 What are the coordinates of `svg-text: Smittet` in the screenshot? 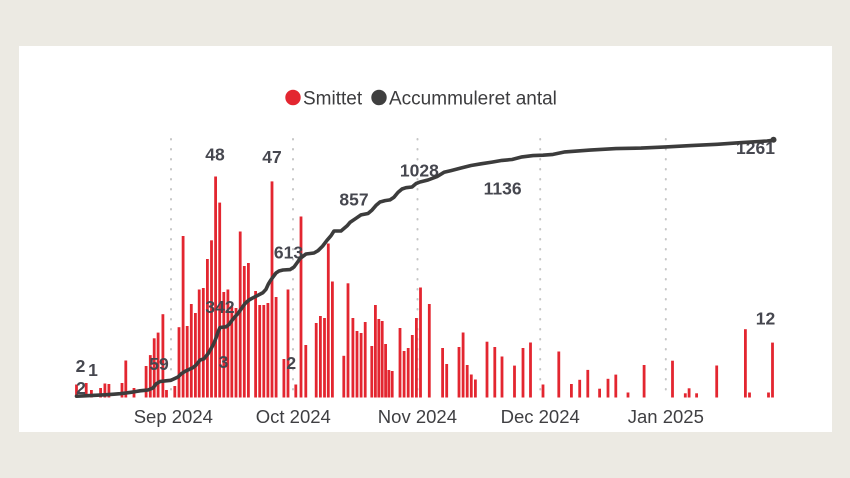 It's located at (333, 99).